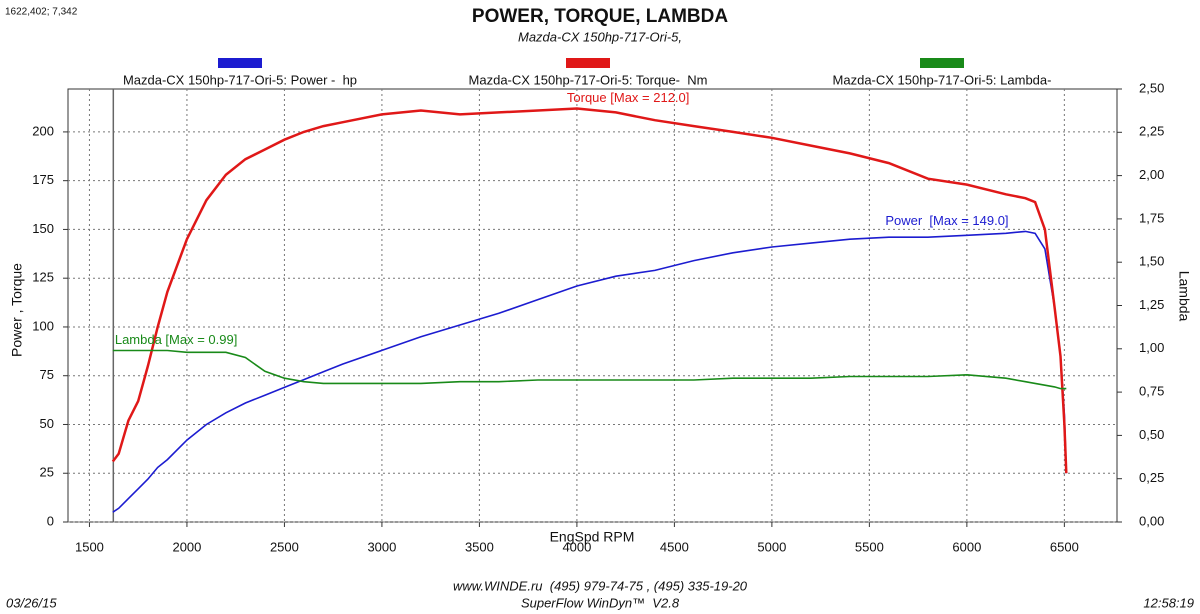 This screenshot has height=614, width=1200. Describe the element at coordinates (1151, 304) in the screenshot. I see `y2-tick-label: 1,25` at that location.